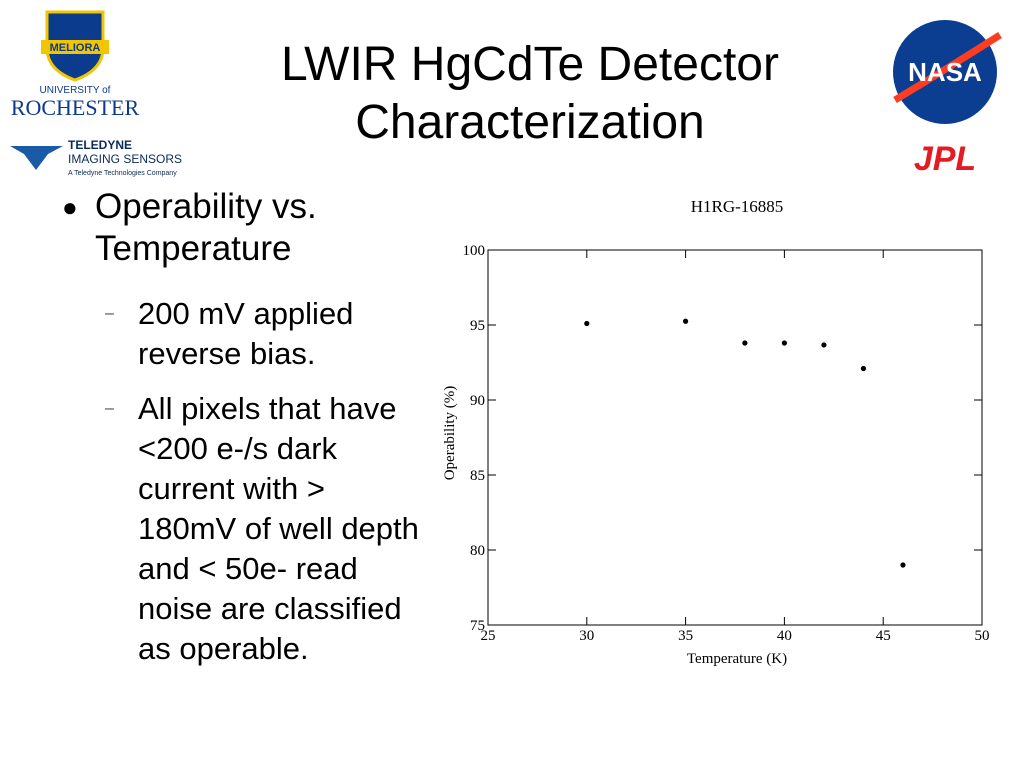  What do you see at coordinates (477, 326) in the screenshot?
I see `y-tick-label: 95` at bounding box center [477, 326].